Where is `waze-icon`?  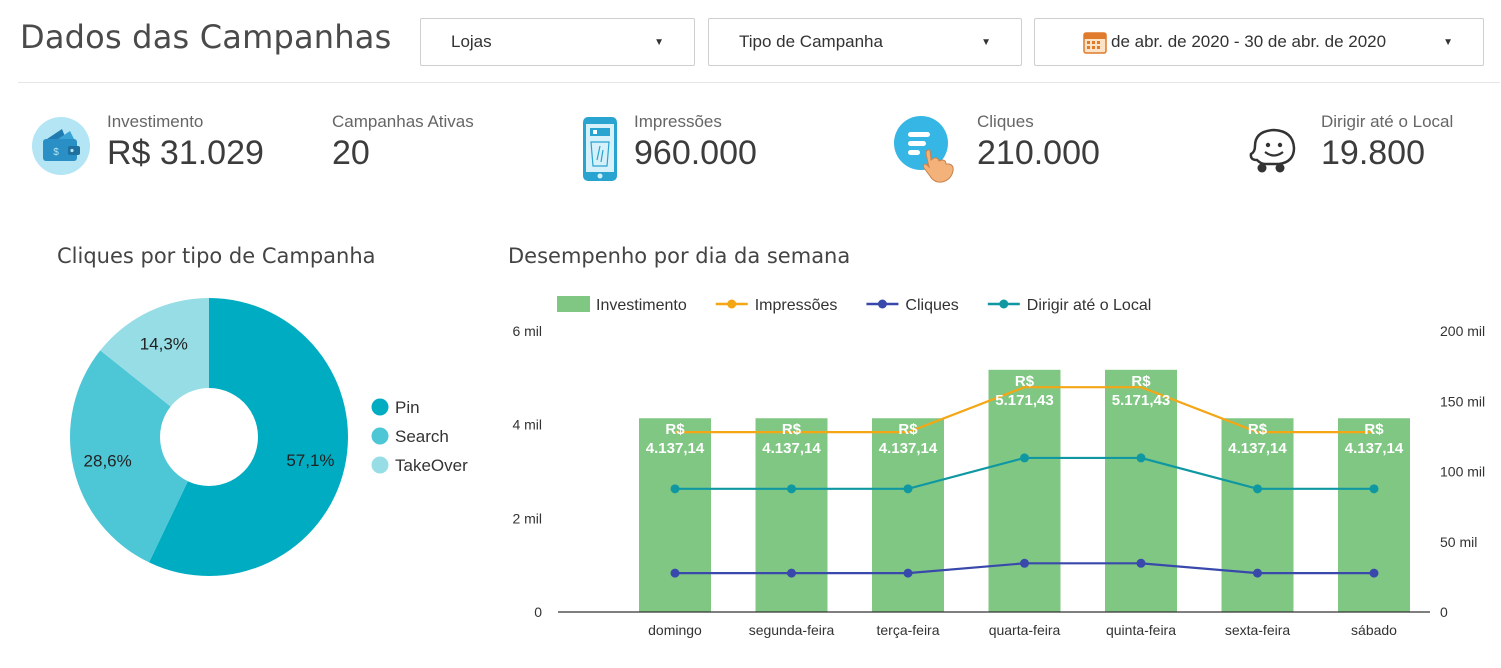
waze-icon is located at coordinates (1274, 153).